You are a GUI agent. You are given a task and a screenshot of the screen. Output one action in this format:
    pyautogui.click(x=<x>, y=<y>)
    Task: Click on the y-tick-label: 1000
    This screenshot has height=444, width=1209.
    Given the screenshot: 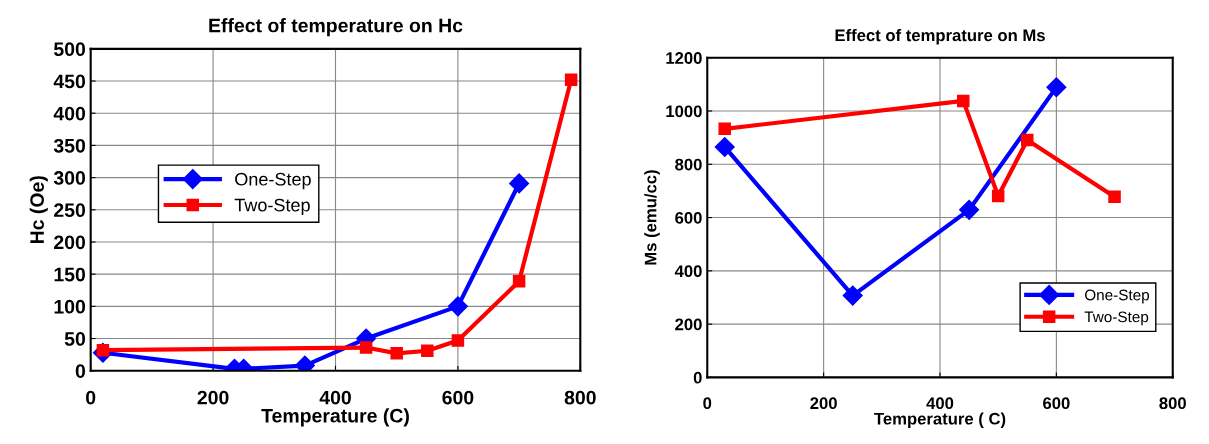 What is the action you would take?
    pyautogui.click(x=684, y=111)
    